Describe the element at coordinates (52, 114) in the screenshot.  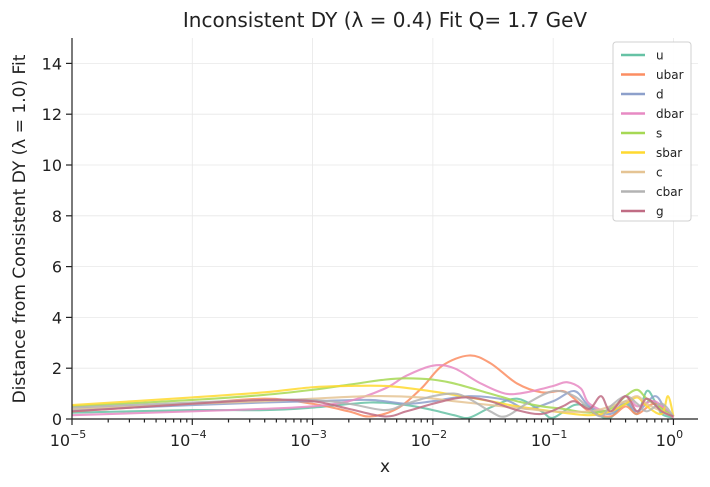
I see `y-tick-label: 12` at that location.